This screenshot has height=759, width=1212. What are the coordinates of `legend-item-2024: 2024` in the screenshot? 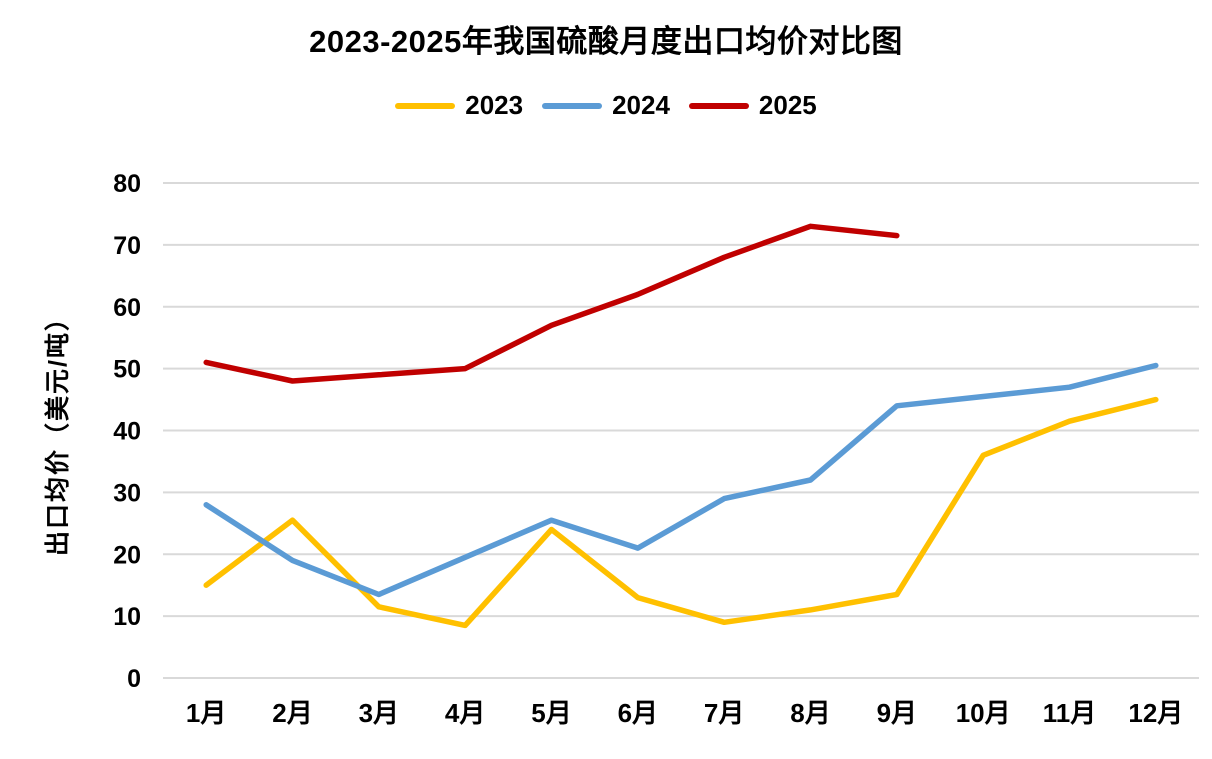 It's located at (606, 105).